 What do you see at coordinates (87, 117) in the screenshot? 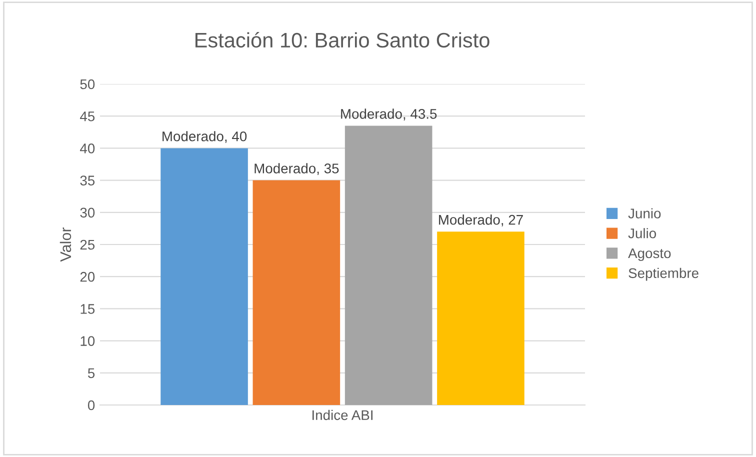
I see `y-tick-label: 45` at bounding box center [87, 117].